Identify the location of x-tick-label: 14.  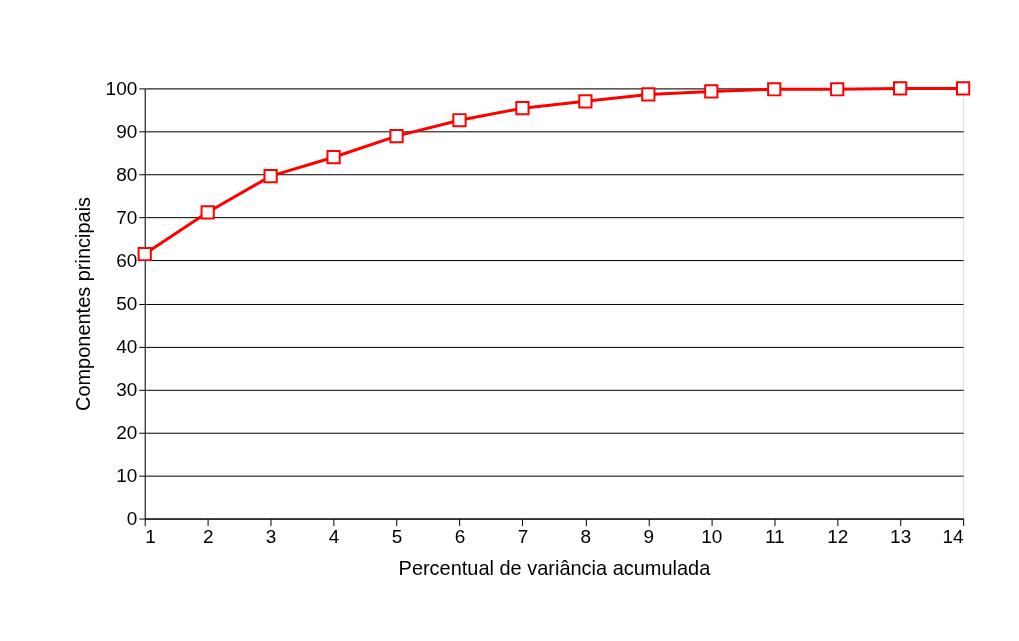
(953, 537).